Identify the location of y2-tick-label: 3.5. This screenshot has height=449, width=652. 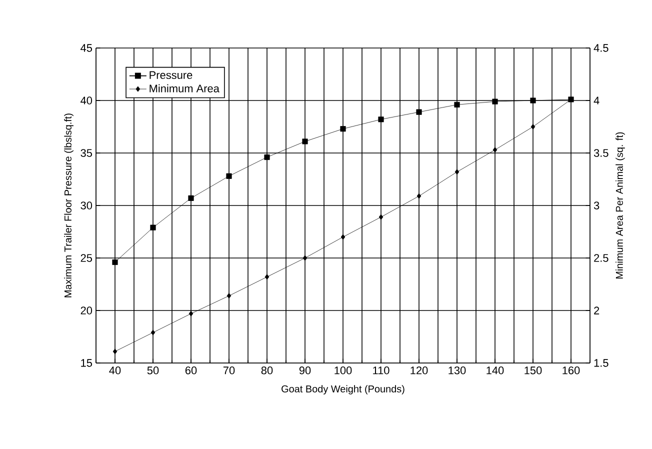
(601, 153).